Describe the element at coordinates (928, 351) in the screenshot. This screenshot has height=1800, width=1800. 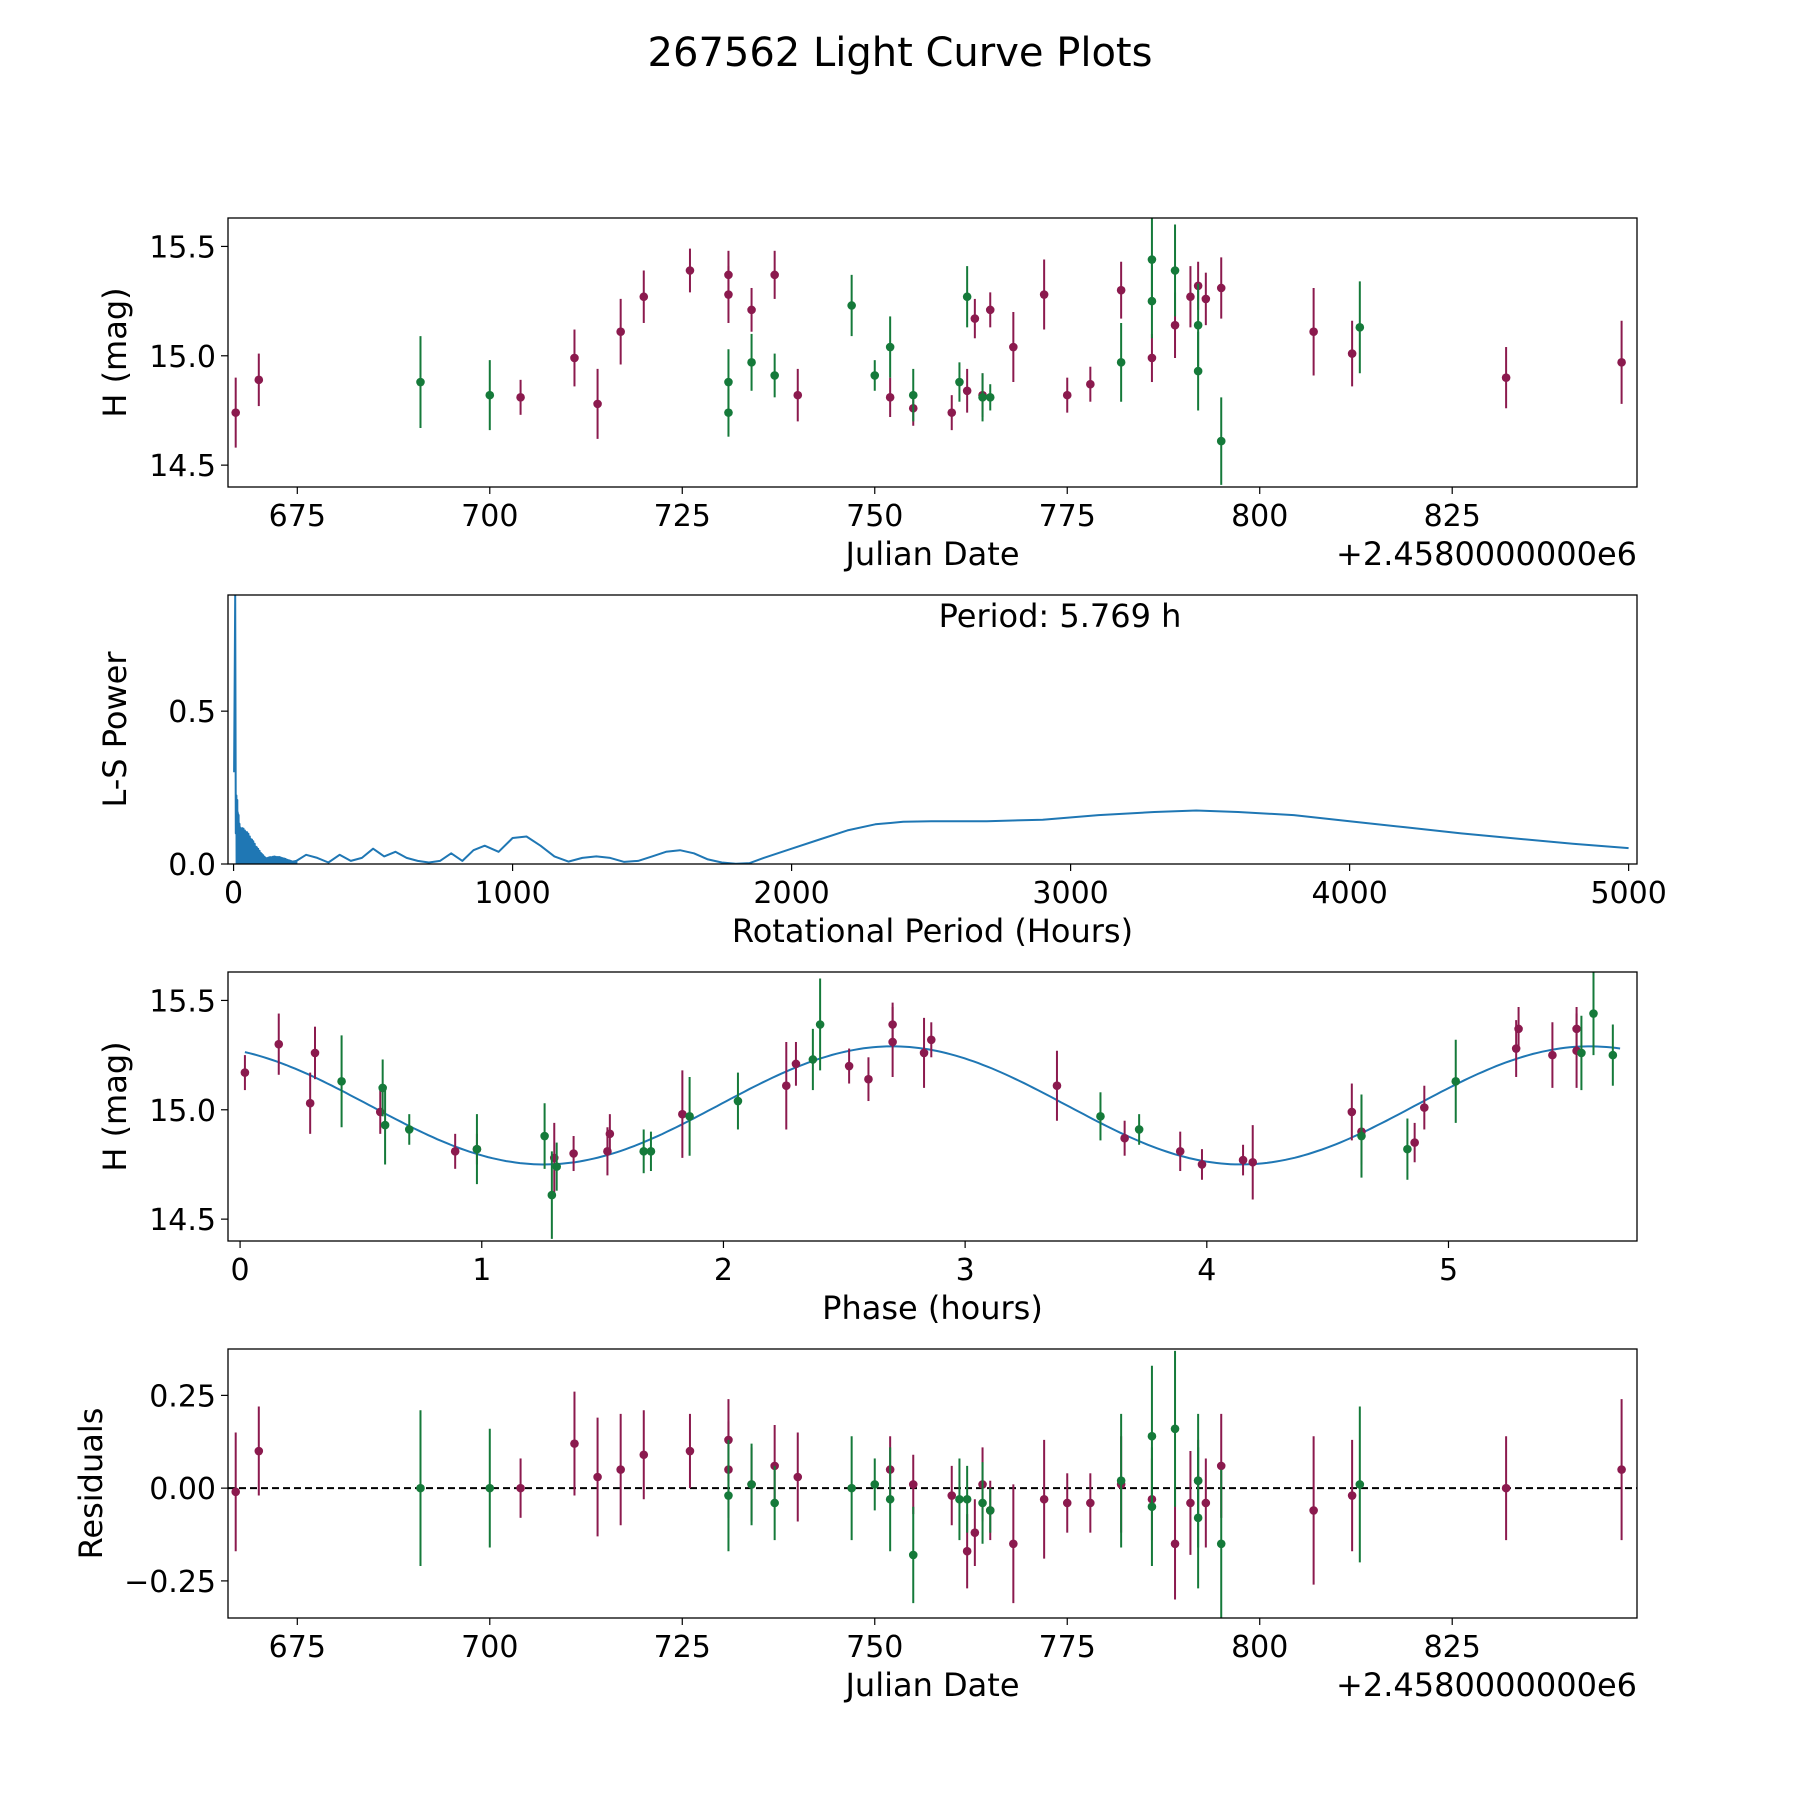
I see `lightcurve-plot-area` at that location.